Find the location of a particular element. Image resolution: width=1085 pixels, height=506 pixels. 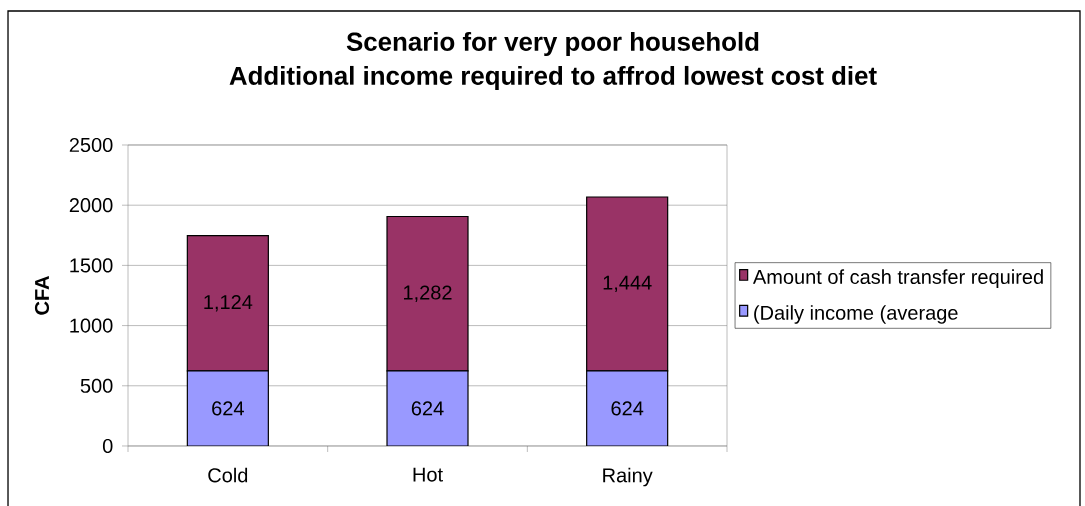

y-tick-label: 1500 is located at coordinates (91, 265).